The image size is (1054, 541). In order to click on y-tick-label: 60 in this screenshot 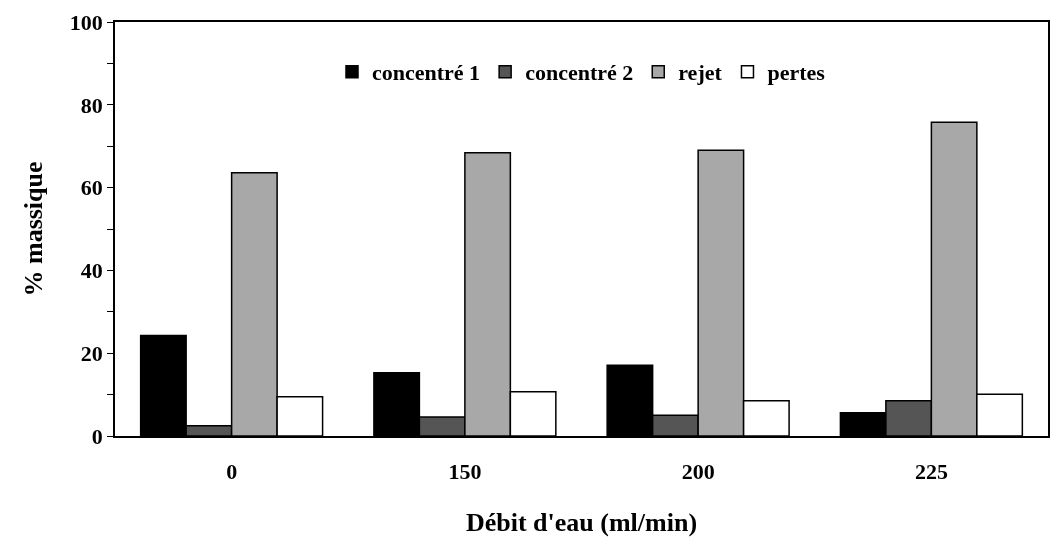, I will do `click(91, 188)`.